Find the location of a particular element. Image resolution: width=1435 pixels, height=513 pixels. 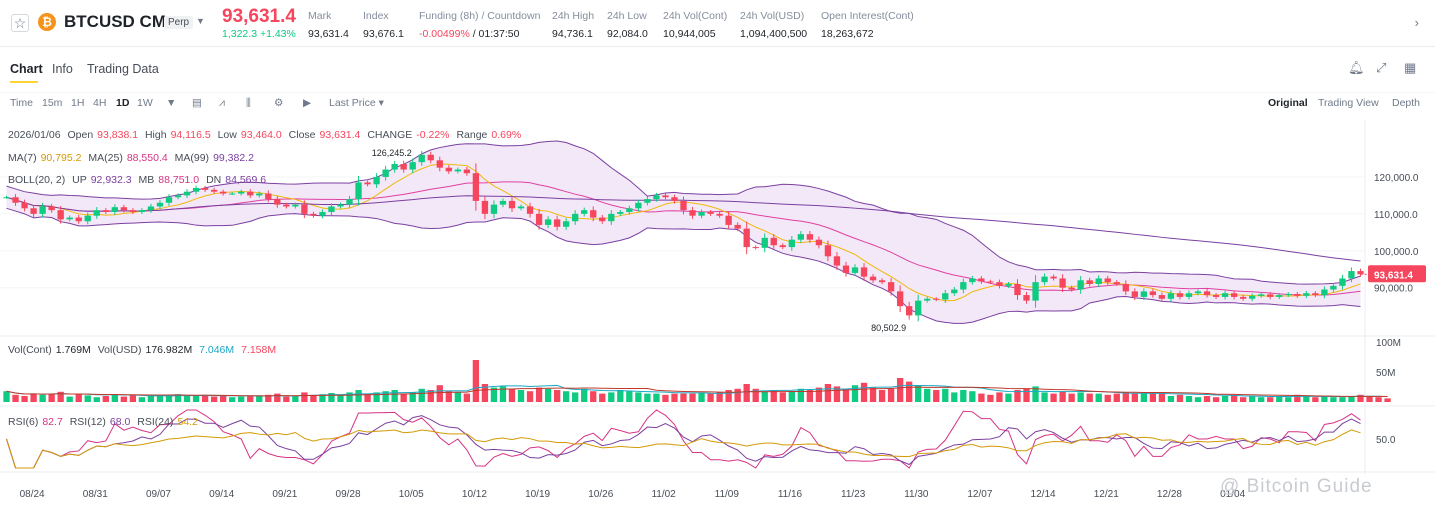

stat-value: 92,084.0 is located at coordinates (627, 34).